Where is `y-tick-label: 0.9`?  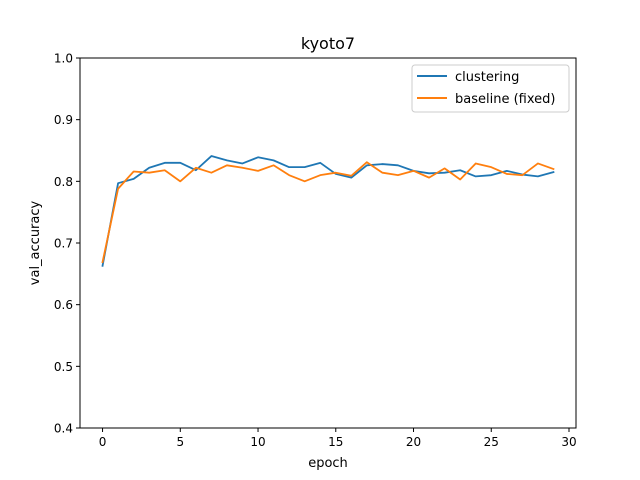 y-tick-label: 0.9 is located at coordinates (63, 120).